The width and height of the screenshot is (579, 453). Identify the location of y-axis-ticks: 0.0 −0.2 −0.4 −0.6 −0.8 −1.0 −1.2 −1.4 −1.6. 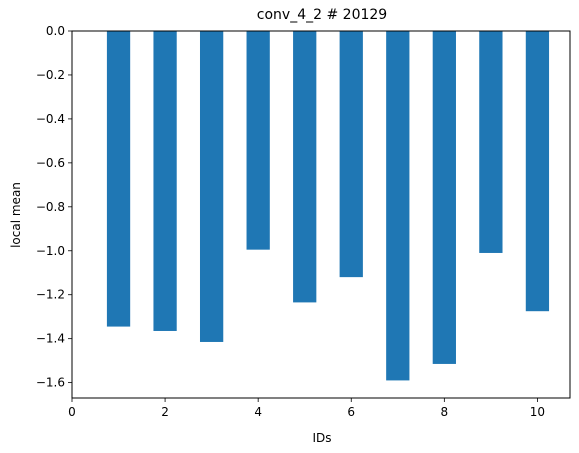
(54, 207).